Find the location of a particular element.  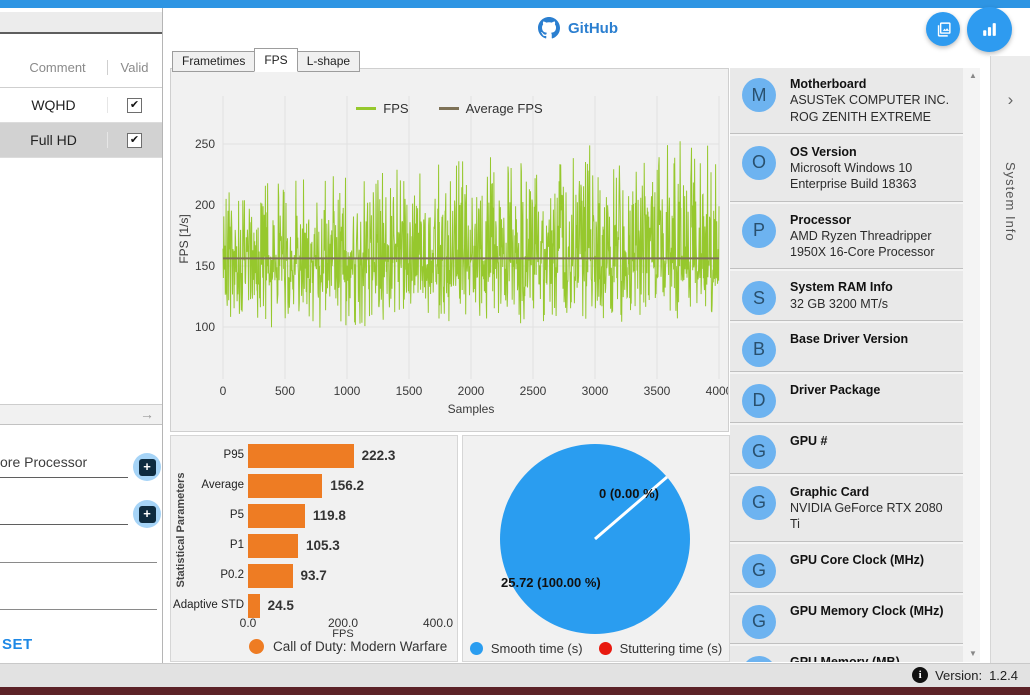

system-info-item-gpu-: G GPU # is located at coordinates (846, 449).